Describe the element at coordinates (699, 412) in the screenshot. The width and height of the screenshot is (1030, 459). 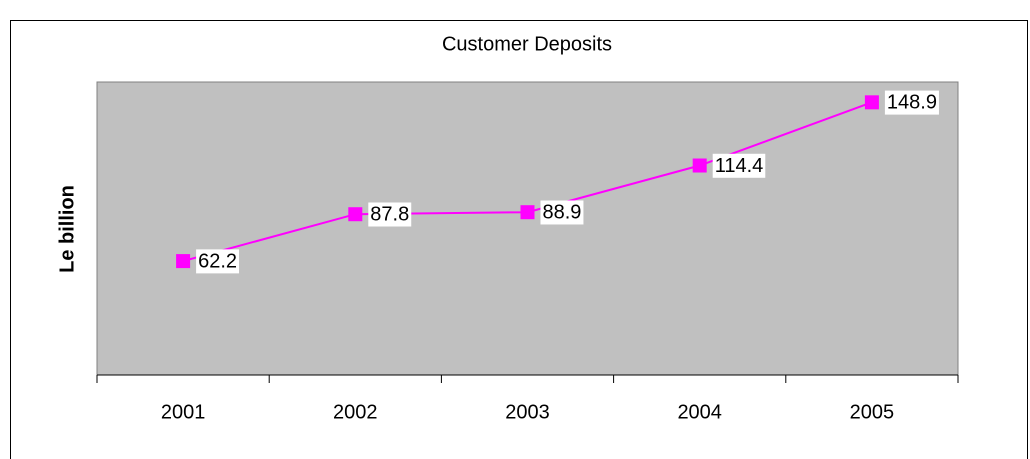
I see `x-tick-label: 2004` at that location.